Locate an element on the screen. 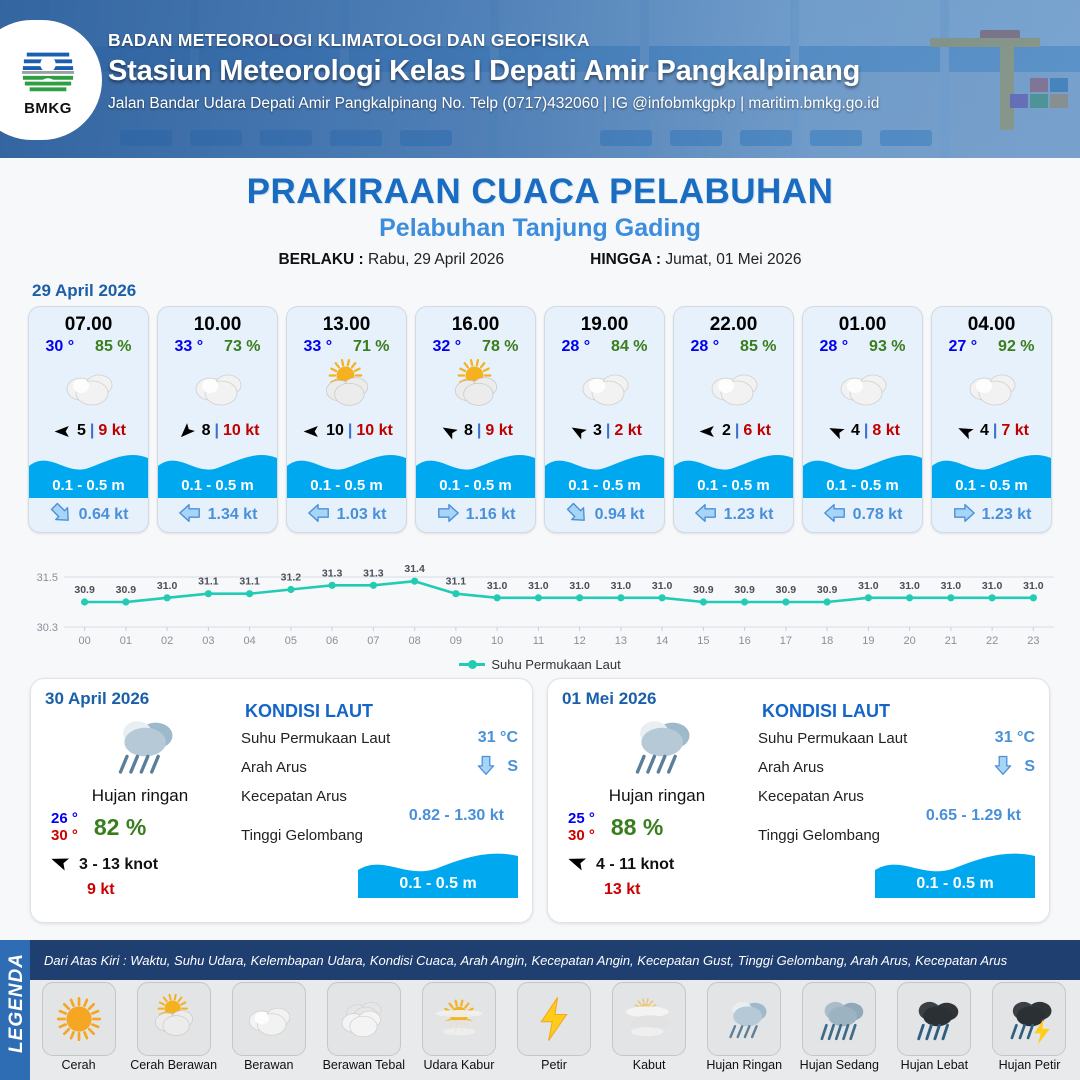 Image resolution: width=1080 pixels, height=1080 pixels. hourly-date-label: 29 April 2026 is located at coordinates (84, 290).